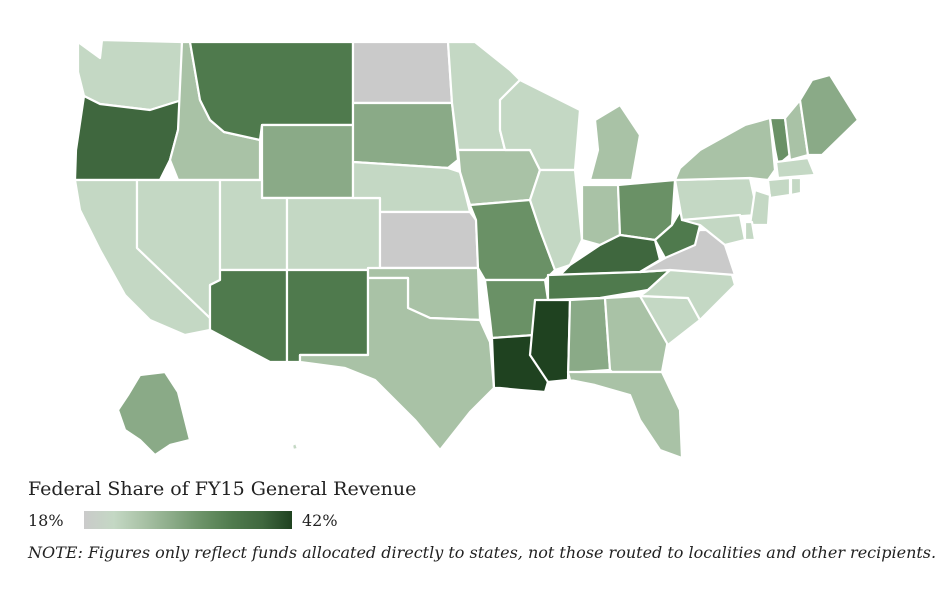 The image size is (951, 611). Describe the element at coordinates (760, 207) in the screenshot. I see `state-NJ` at that location.